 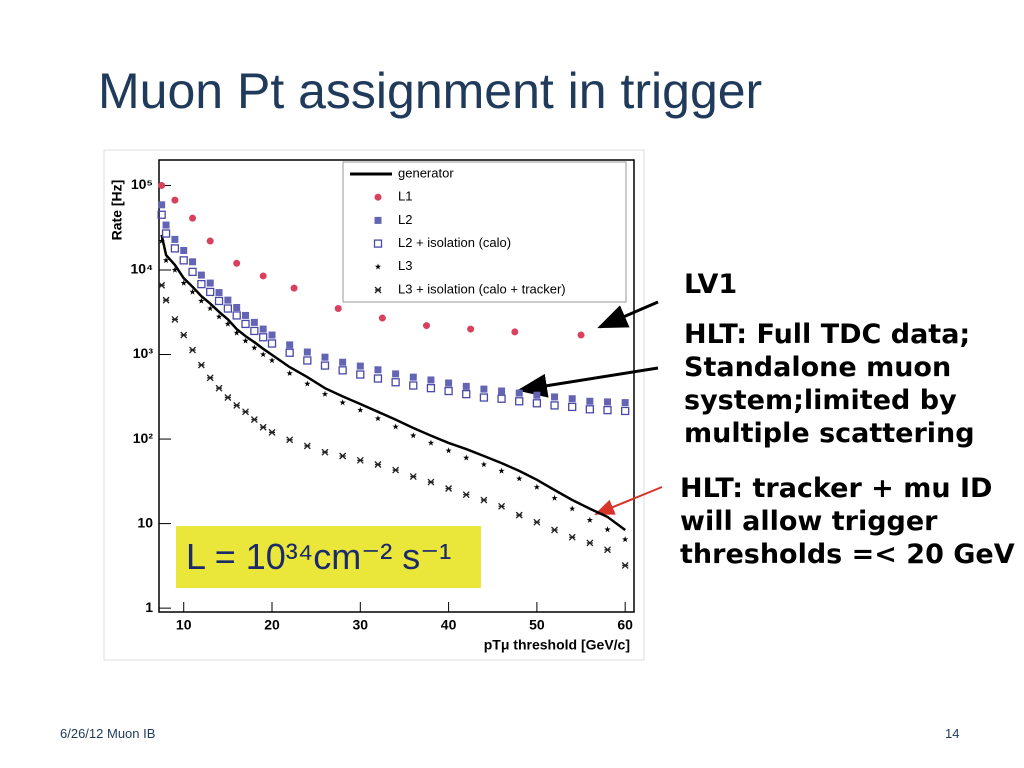 What do you see at coordinates (952, 733) in the screenshot?
I see `page-number: 14` at bounding box center [952, 733].